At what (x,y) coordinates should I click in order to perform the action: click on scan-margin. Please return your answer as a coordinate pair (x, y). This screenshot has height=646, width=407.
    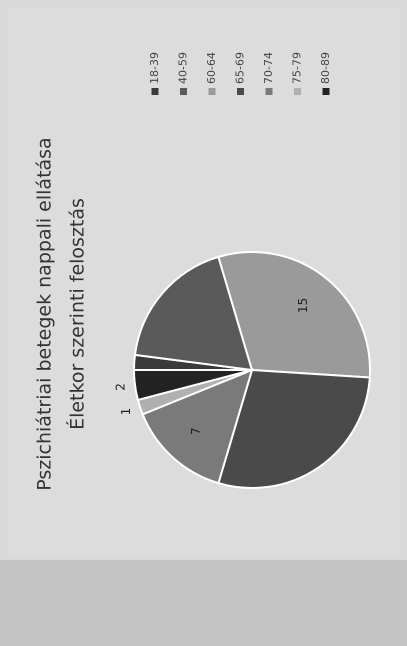
    Looking at the image, I should click on (203, 603).